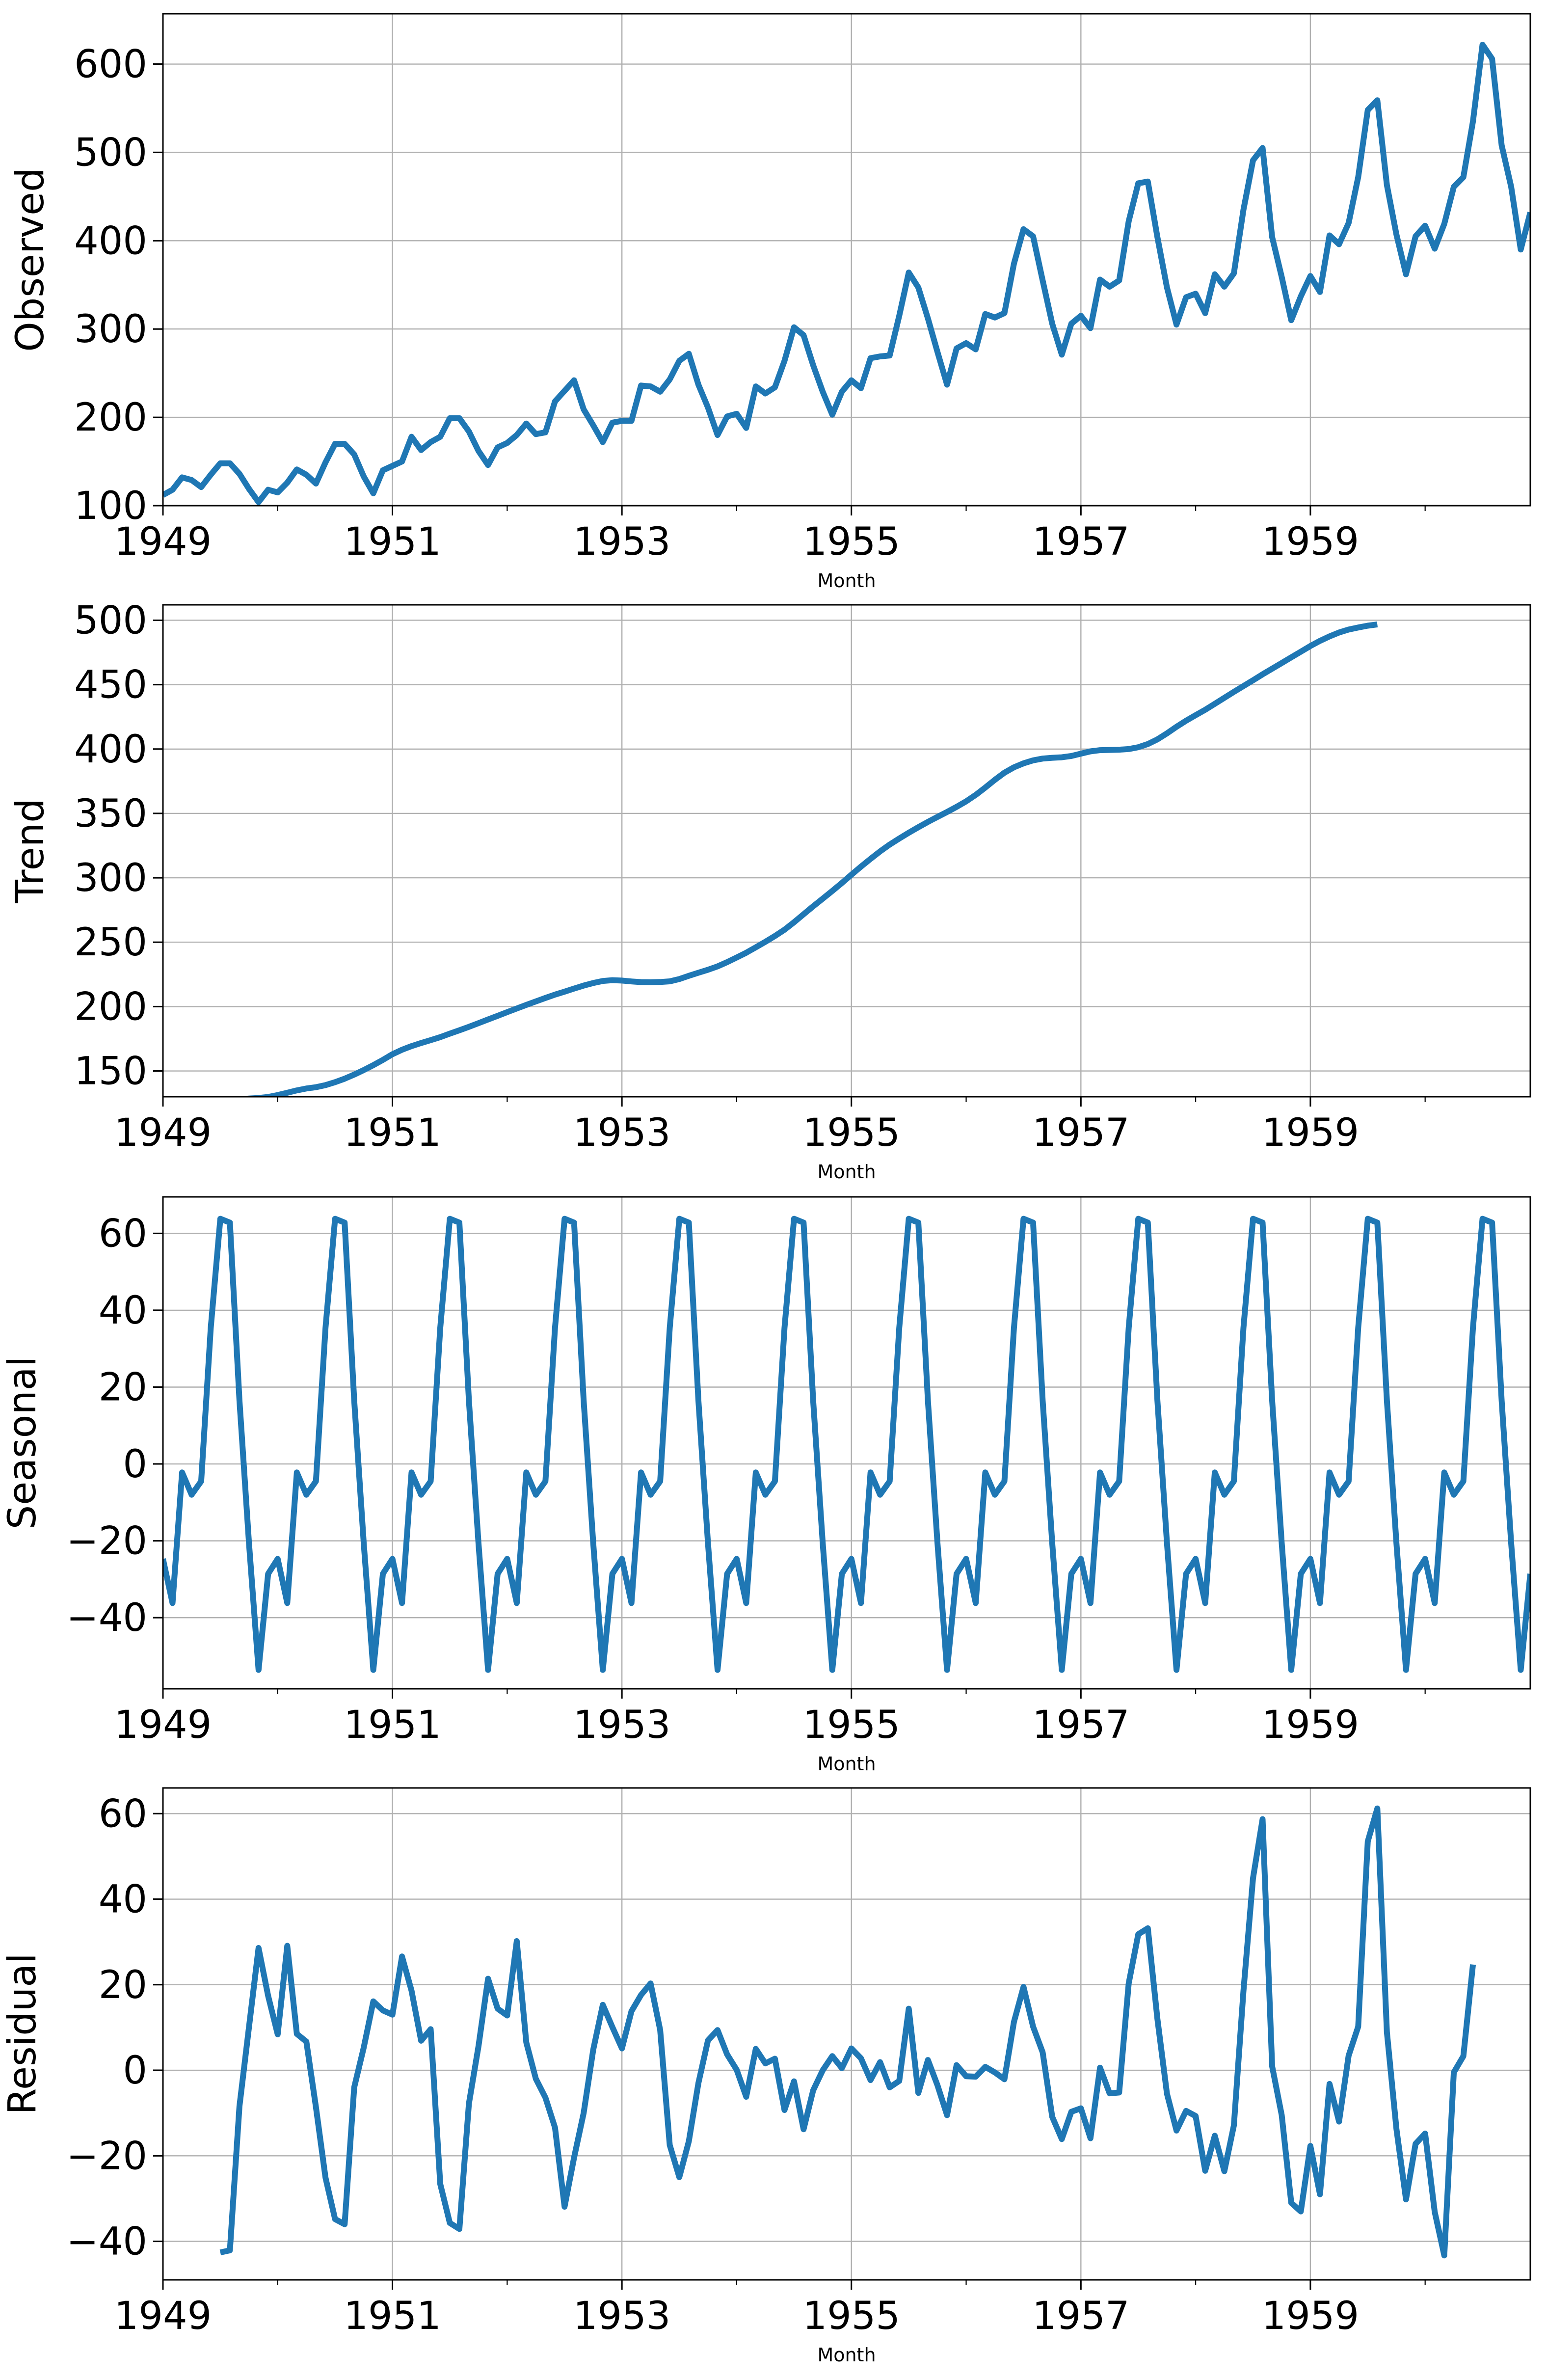 Image resolution: width=1547 pixels, height=2380 pixels. I want to click on seasonal-x-tick-label: 1951, so click(392, 1725).